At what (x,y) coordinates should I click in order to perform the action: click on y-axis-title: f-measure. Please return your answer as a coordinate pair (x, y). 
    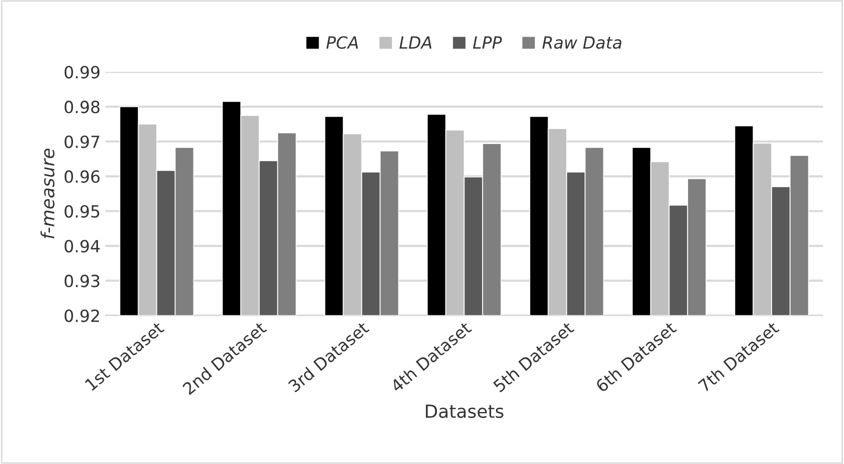
    Looking at the image, I should click on (47, 193).